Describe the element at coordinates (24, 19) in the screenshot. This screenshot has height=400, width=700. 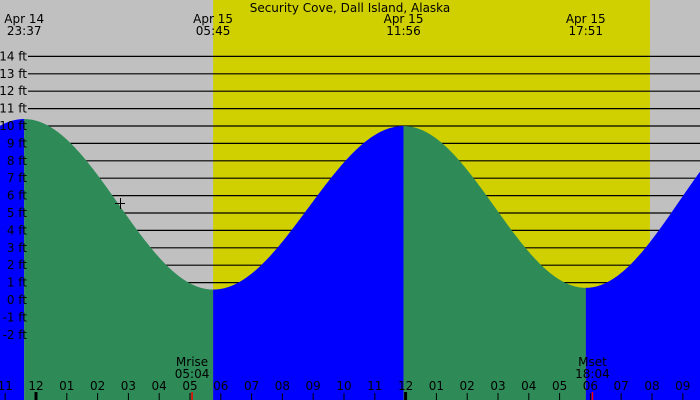
I see `extreme-date-label: Apr 14` at that location.